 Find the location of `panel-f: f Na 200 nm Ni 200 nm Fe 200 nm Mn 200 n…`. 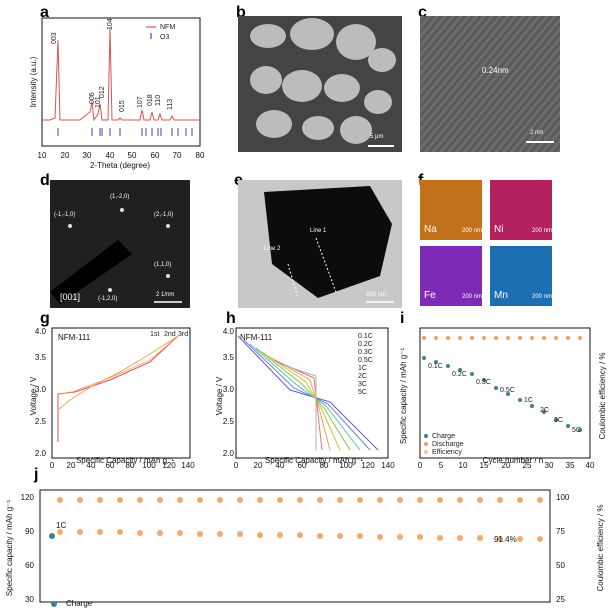

panel-f: f Na 200 nm Ni 200 nm Fe 200 nm Mn 200 n… is located at coordinates (510, 240).